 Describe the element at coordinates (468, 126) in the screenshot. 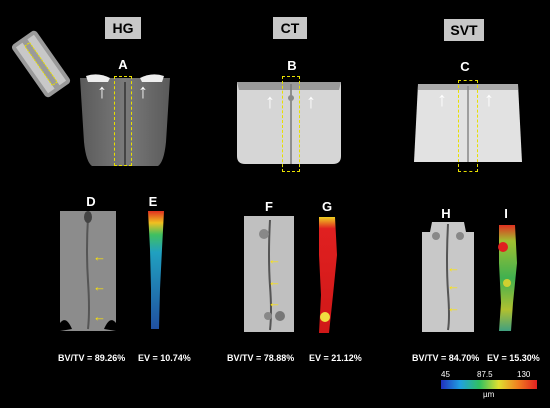

I see `roi-box-c` at that location.